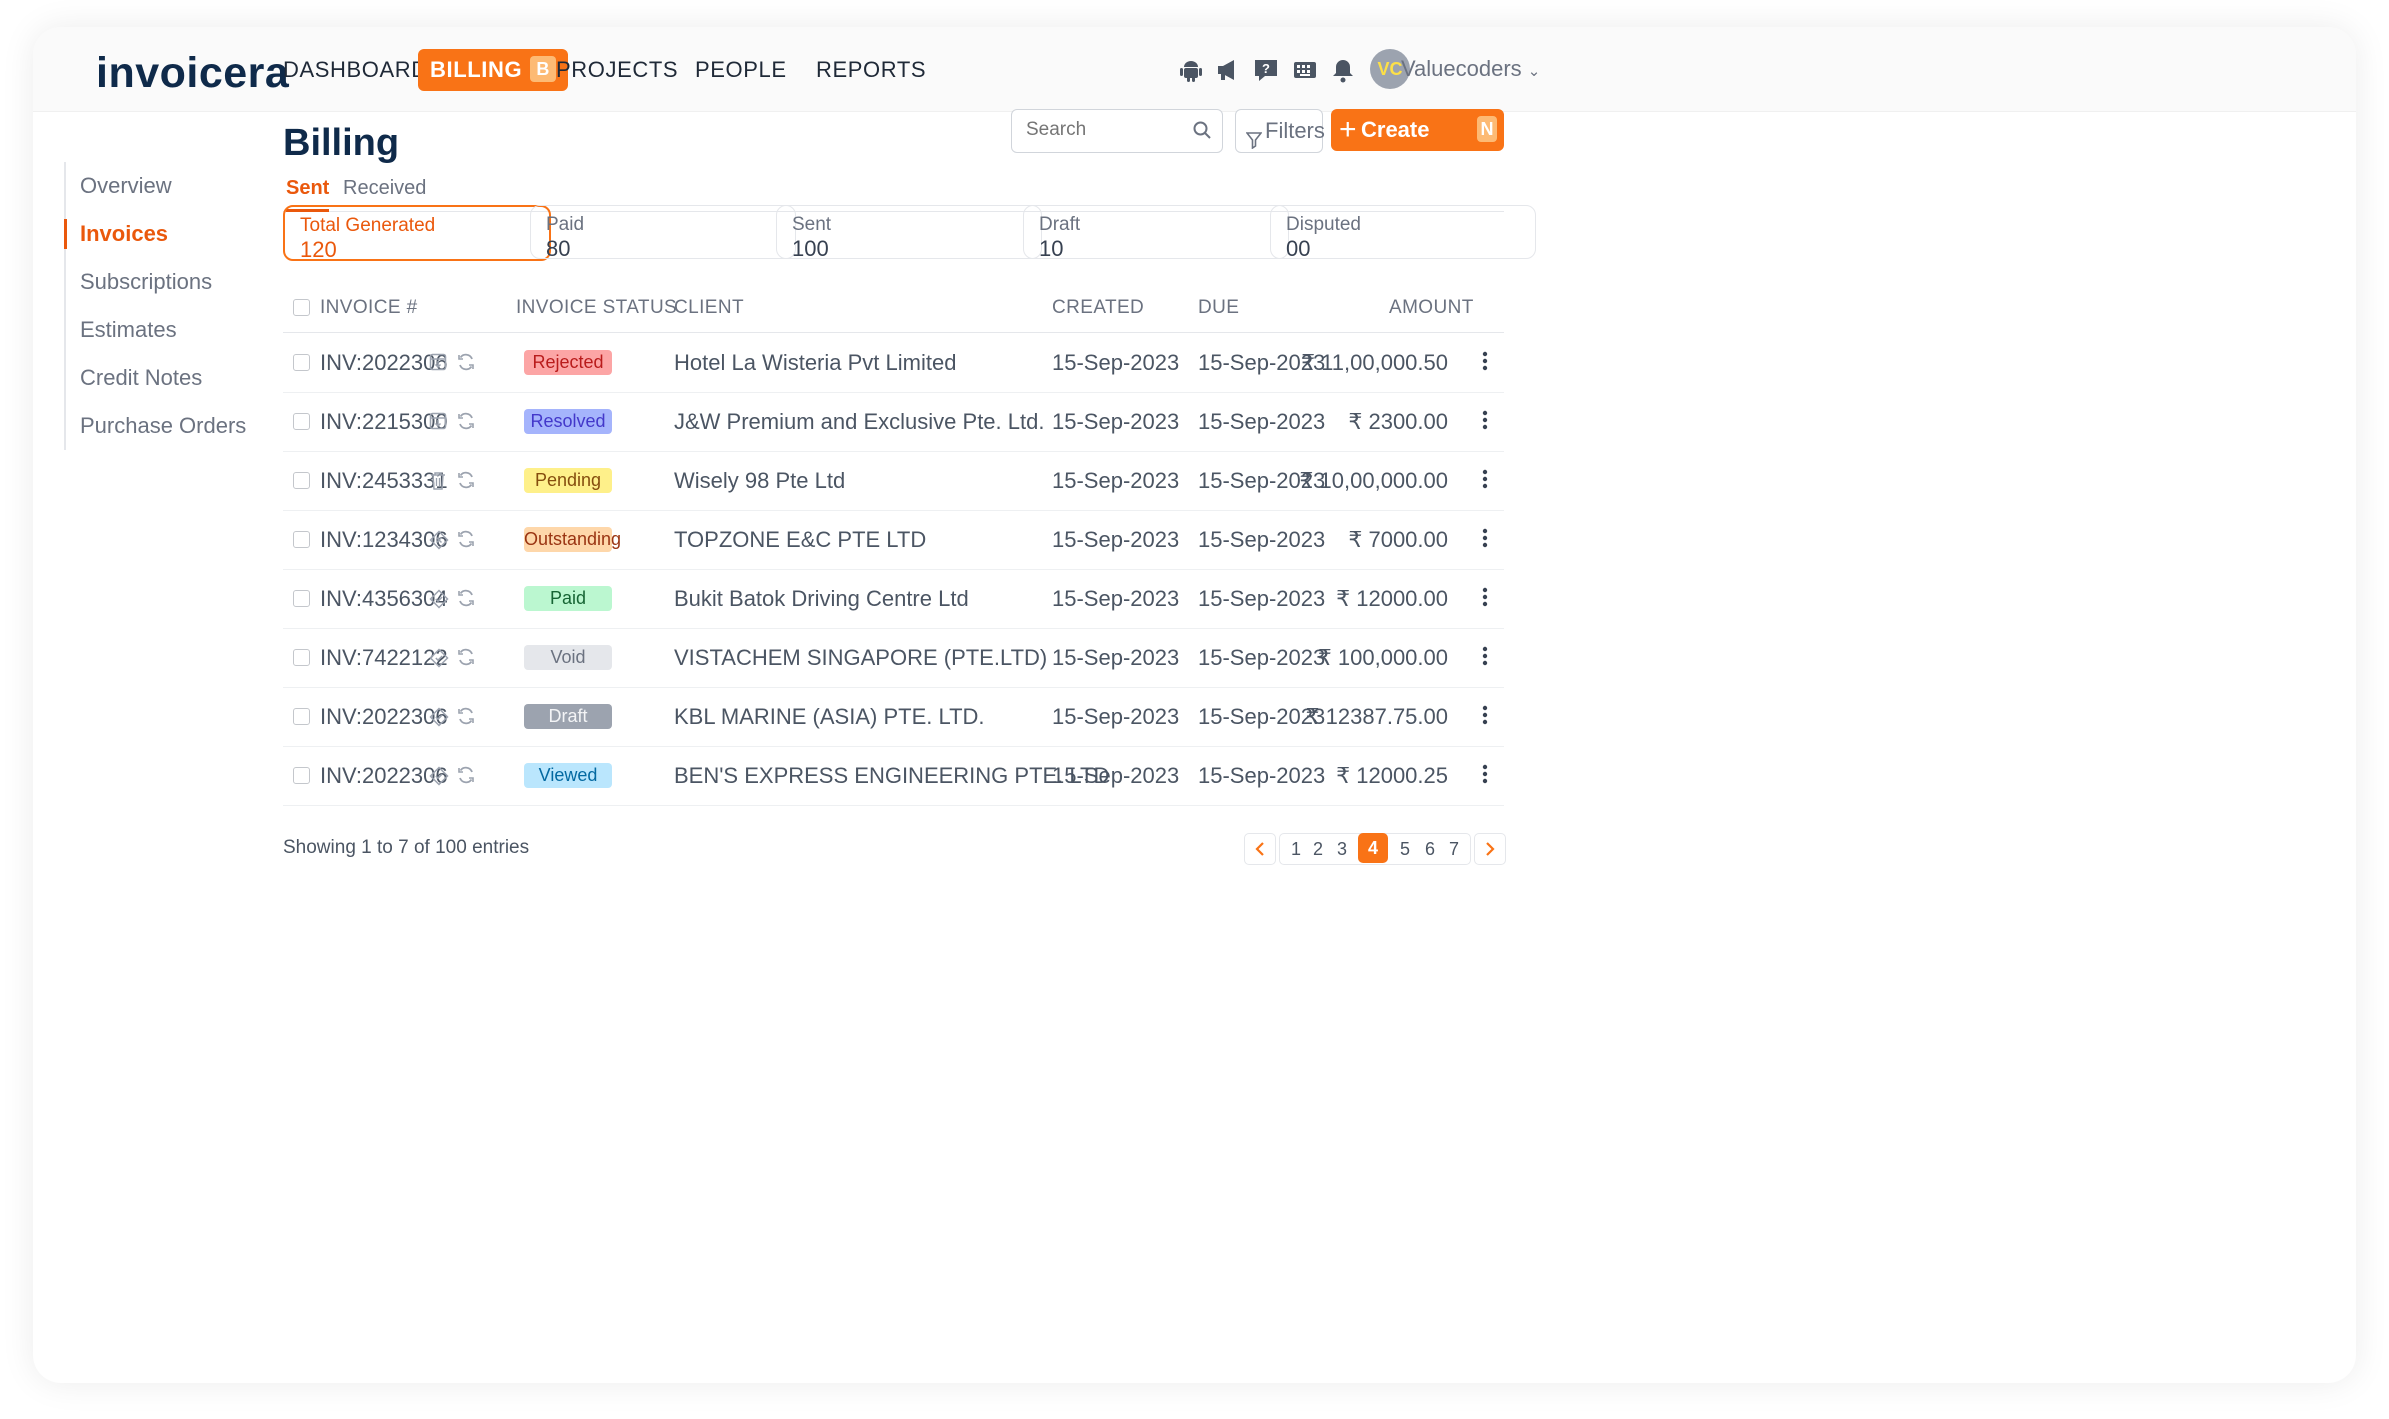 This screenshot has width=2389, height=1419. What do you see at coordinates (384, 421) in the screenshot?
I see `invoice-number: INV:2215300` at bounding box center [384, 421].